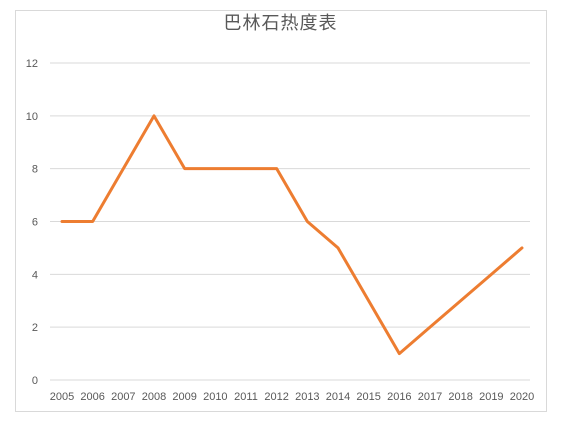 This screenshot has width=561, height=433. Describe the element at coordinates (62, 397) in the screenshot. I see `x-tick-label: 2005` at that location.